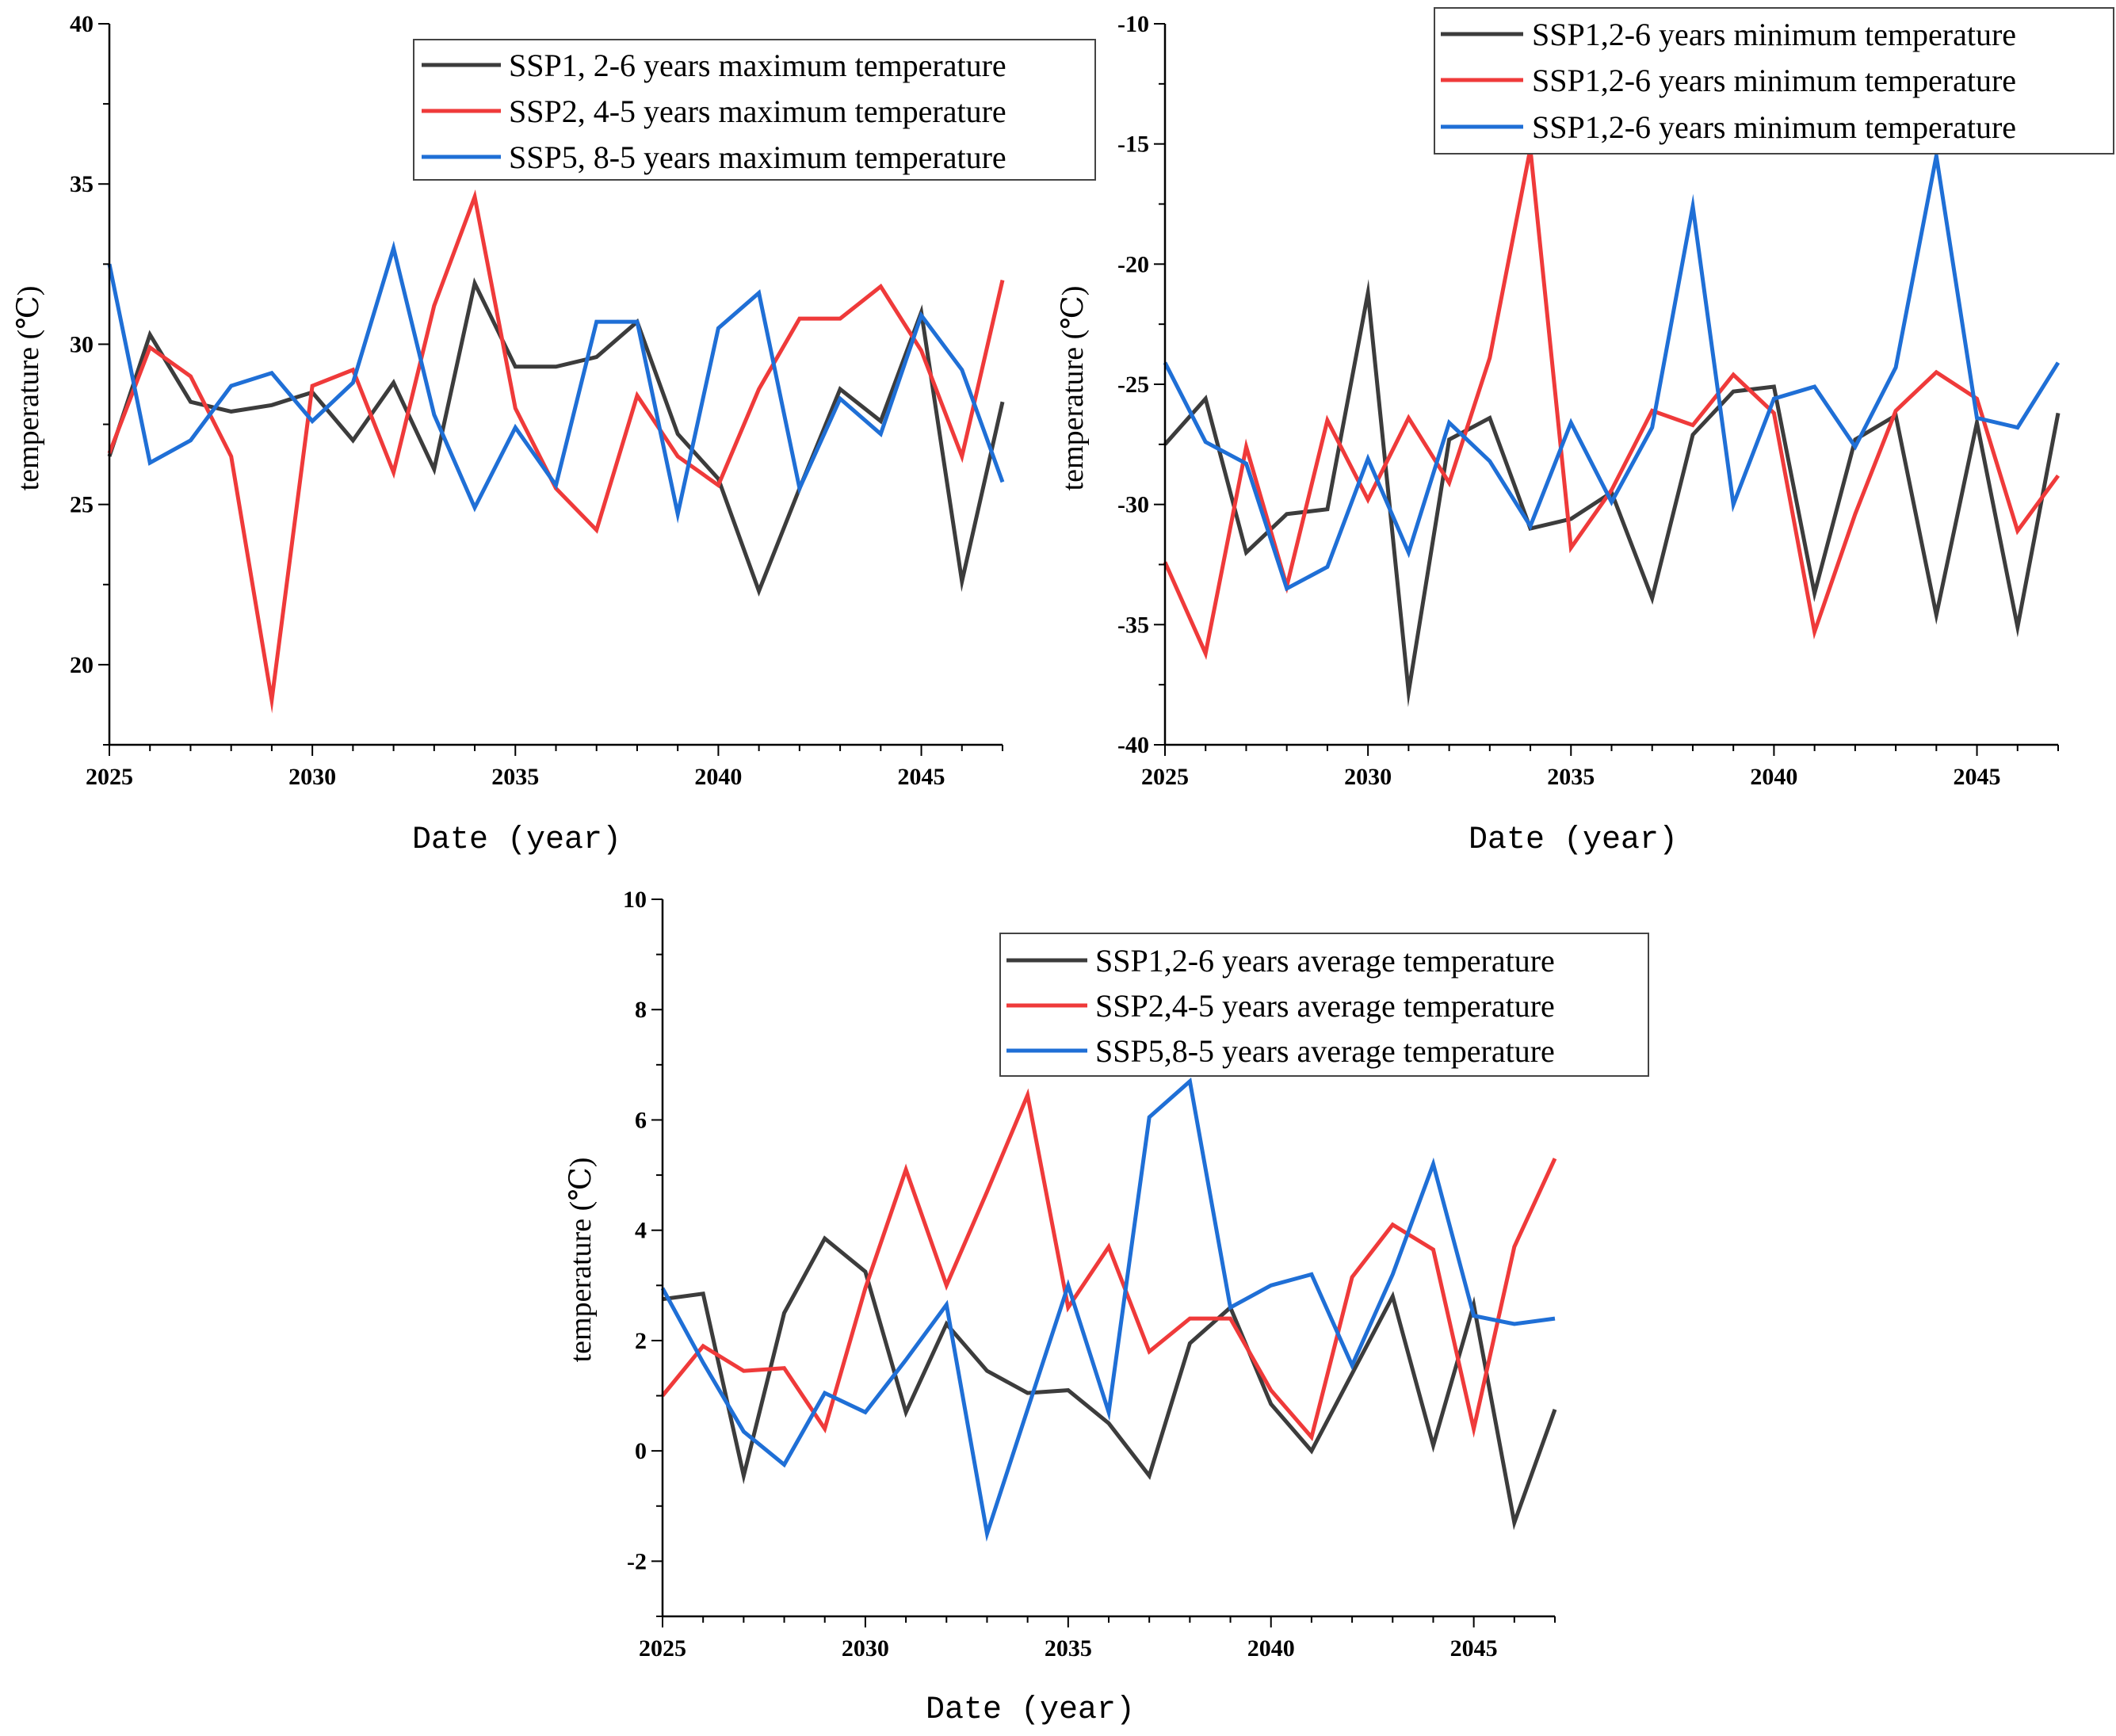 The width and height of the screenshot is (2116, 1736). What do you see at coordinates (1774, 127) in the screenshot?
I see `legend-label-ssp5-min: SSP1,2-6 years minimum temperature` at bounding box center [1774, 127].